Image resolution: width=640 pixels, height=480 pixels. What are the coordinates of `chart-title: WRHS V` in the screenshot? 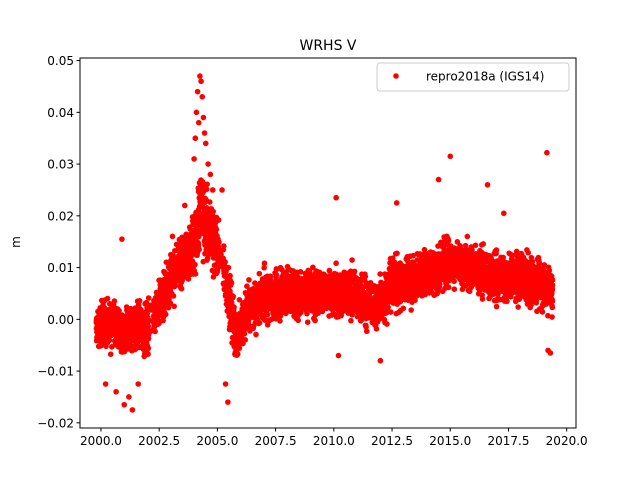 It's located at (327, 46).